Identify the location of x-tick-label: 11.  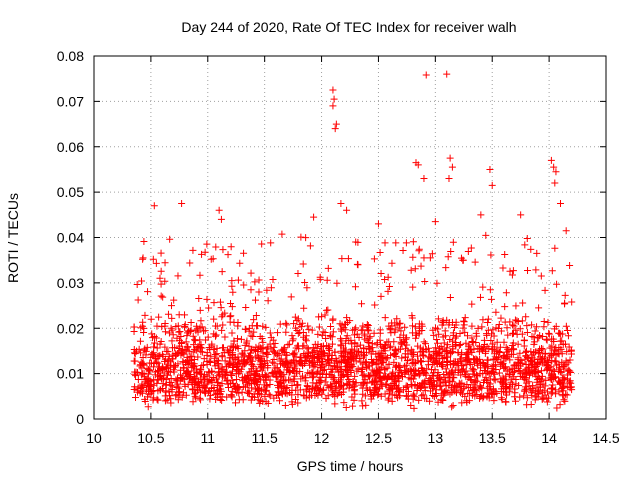
(208, 438).